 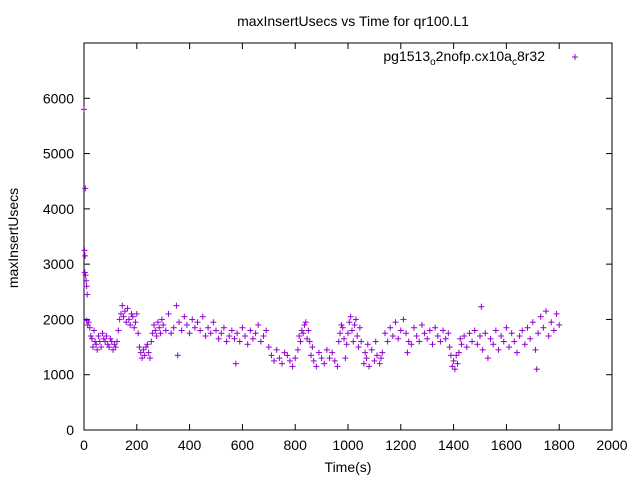 What do you see at coordinates (480, 58) in the screenshot?
I see `legend: pg1513o2nofp.cx10ac8r32` at bounding box center [480, 58].